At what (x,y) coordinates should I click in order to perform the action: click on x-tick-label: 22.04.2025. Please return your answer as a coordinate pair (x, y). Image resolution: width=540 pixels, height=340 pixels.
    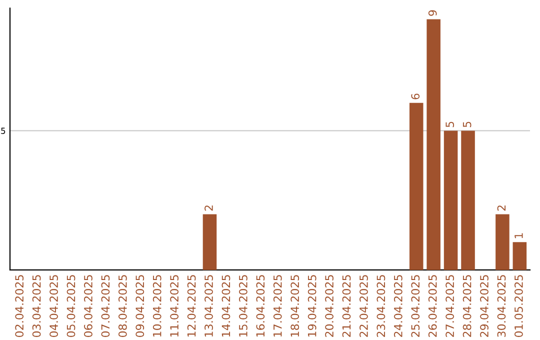
    Looking at the image, I should click on (364, 306).